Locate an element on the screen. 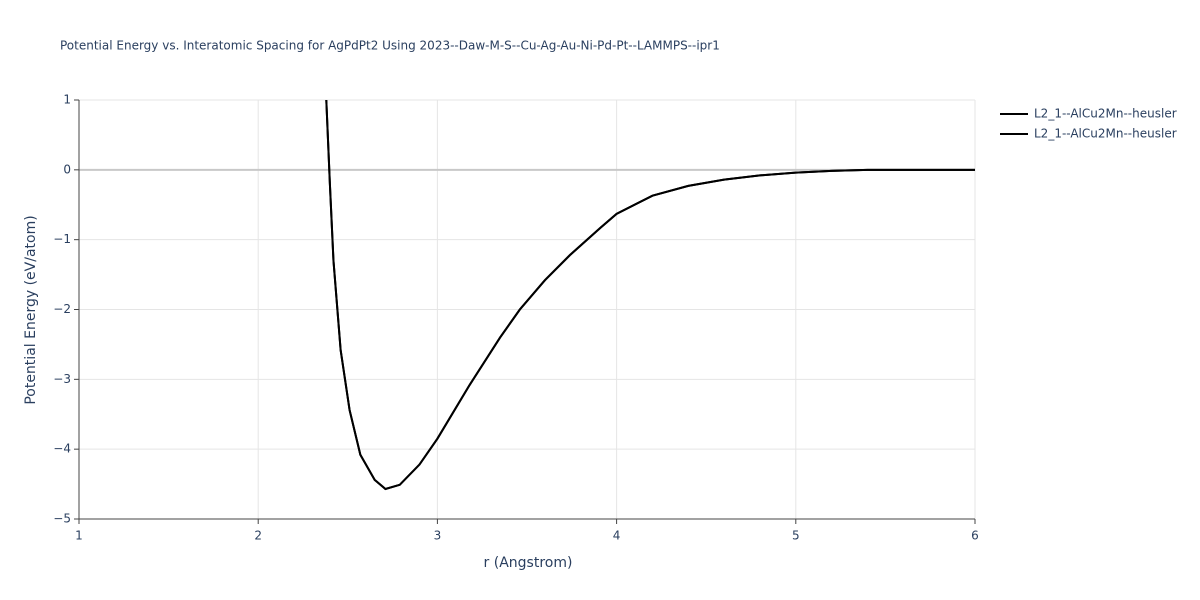  x-tick-label: 2 is located at coordinates (258, 536).